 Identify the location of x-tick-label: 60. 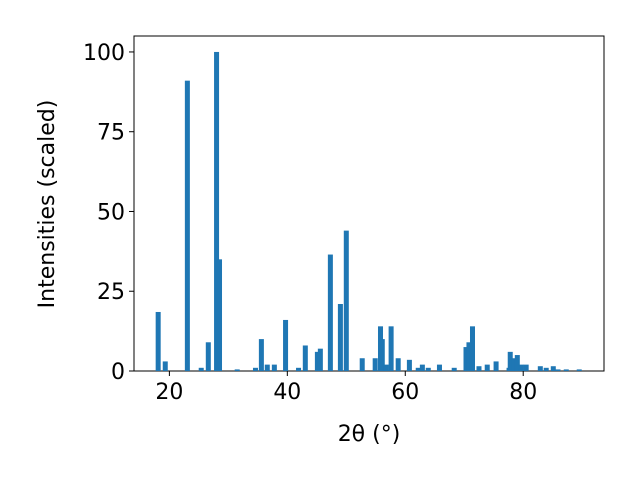
(405, 392).